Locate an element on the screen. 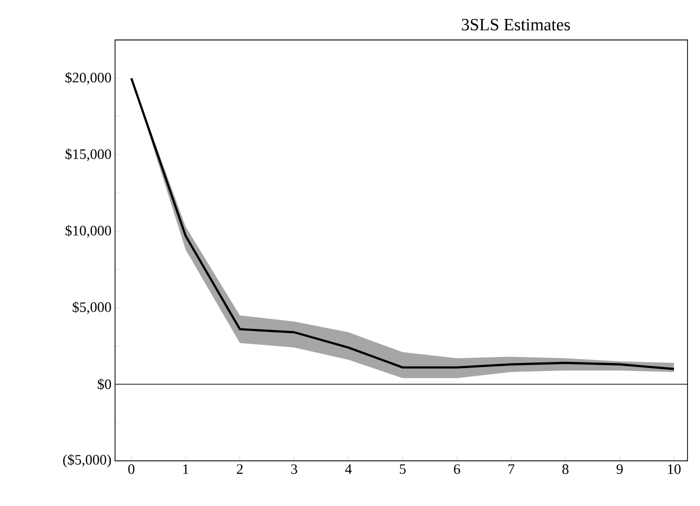  chart-title: 3SLS Estimates is located at coordinates (516, 24).